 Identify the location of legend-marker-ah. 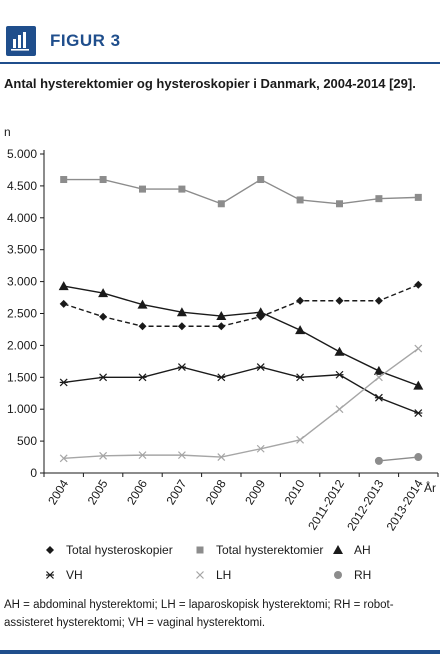
(338, 549).